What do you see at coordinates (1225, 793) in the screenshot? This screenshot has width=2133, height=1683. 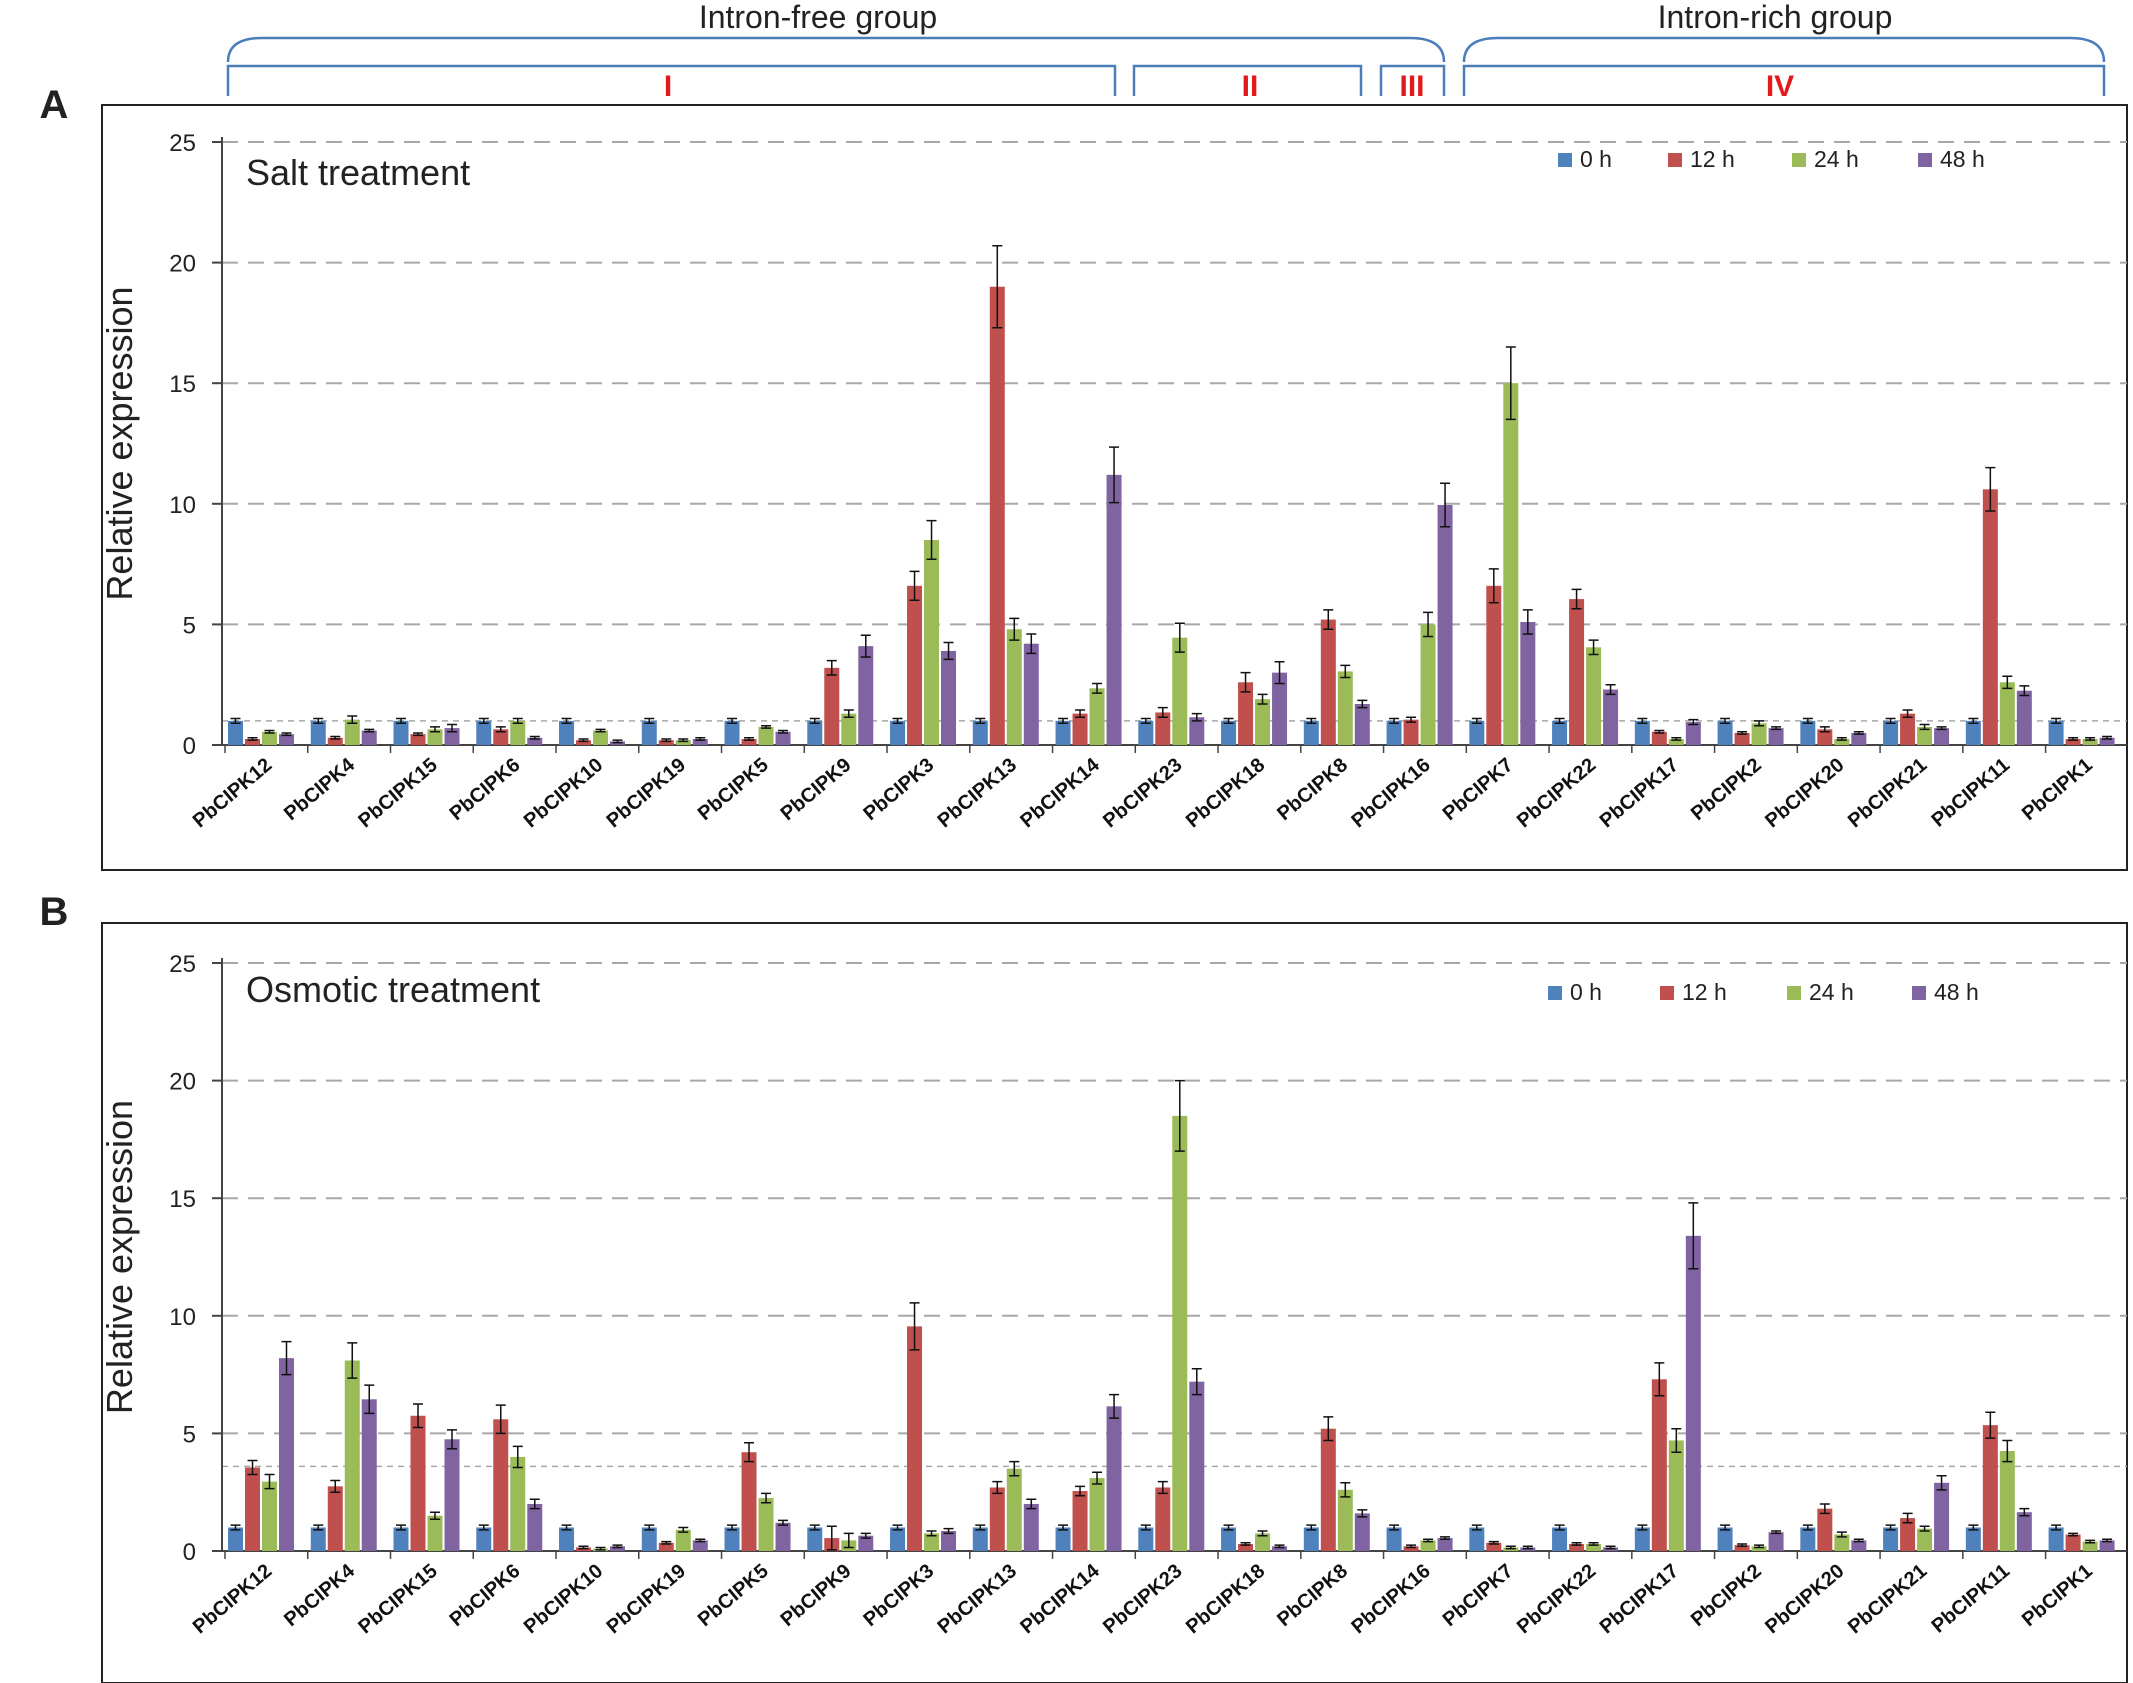 I see `panel-a-xtick-label: PbCIPK18` at bounding box center [1225, 793].